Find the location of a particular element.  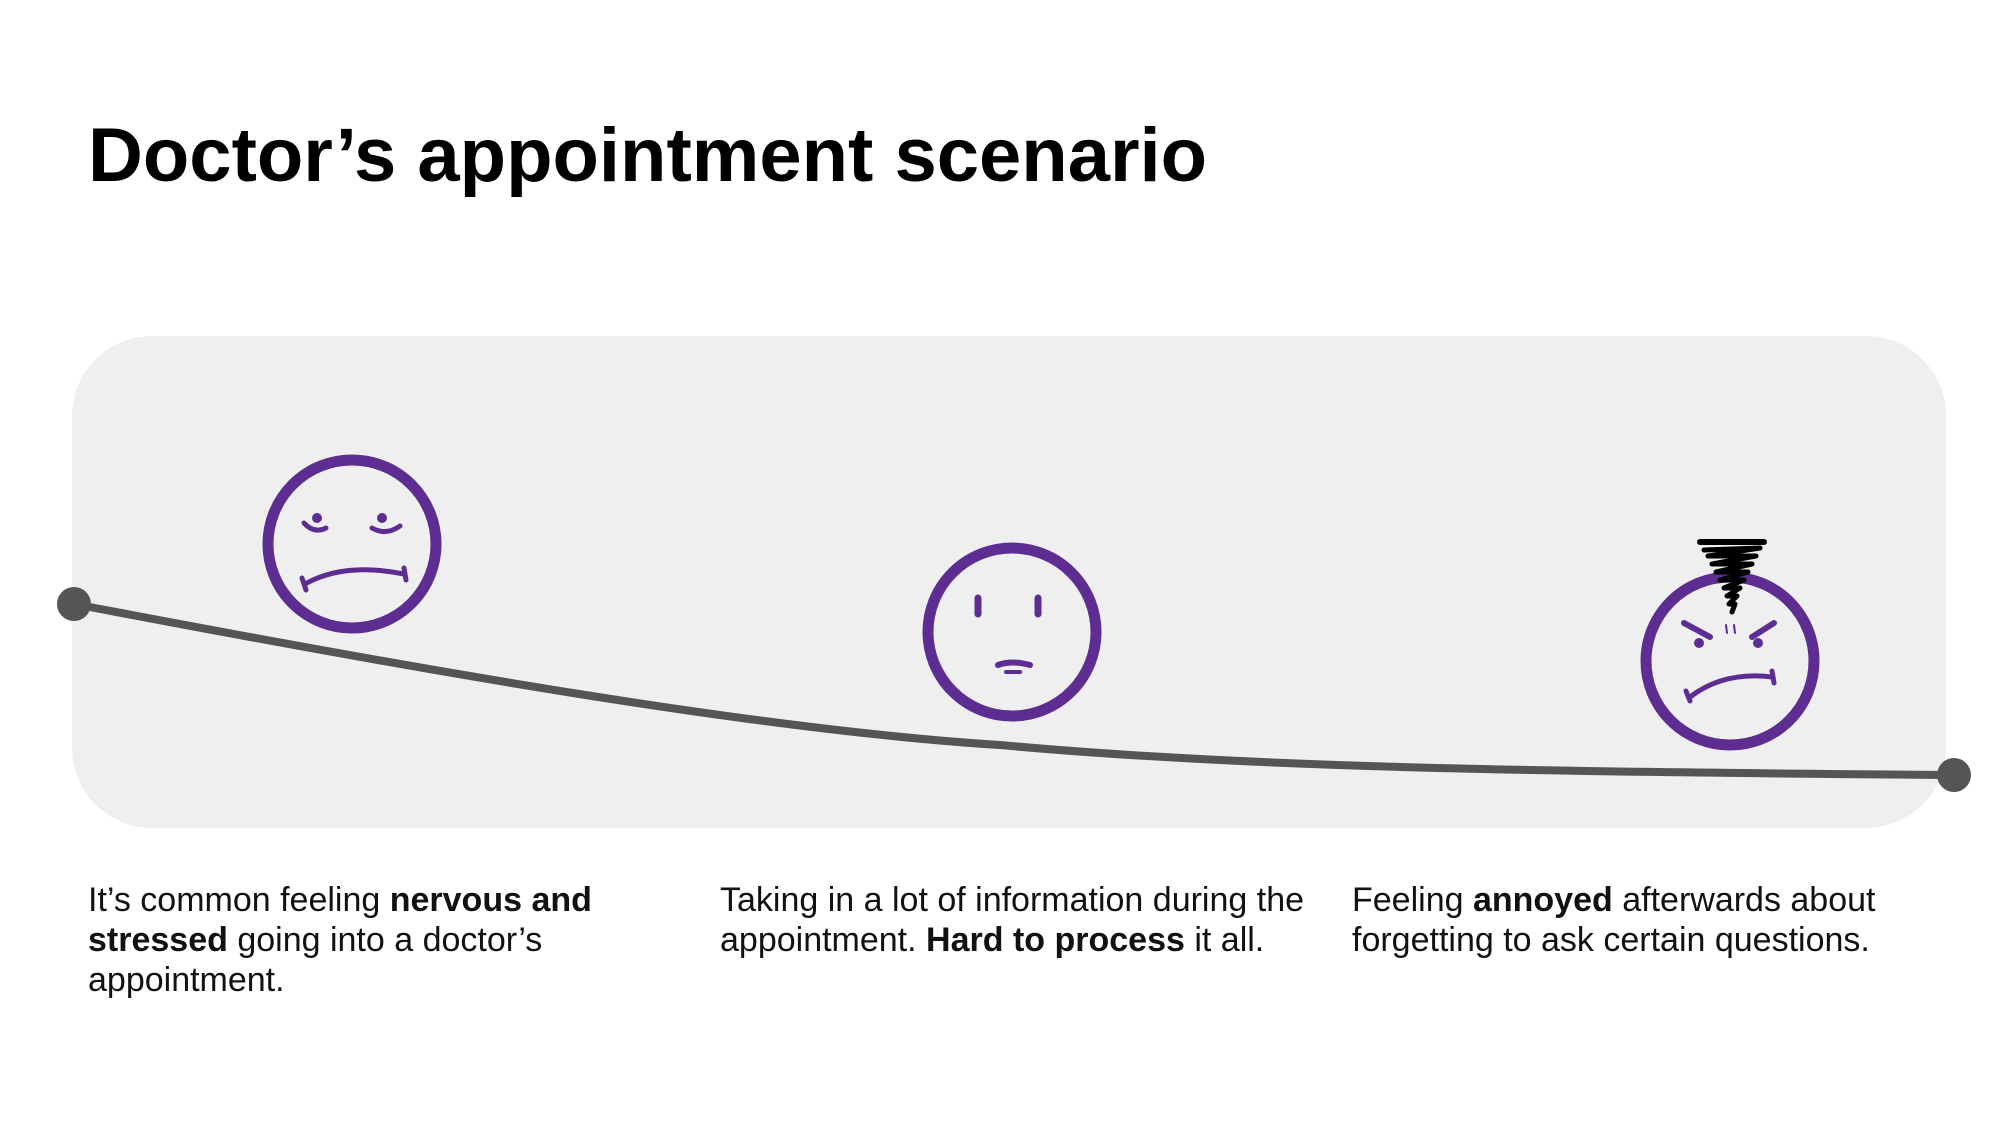

steam-scribble-icon is located at coordinates (1732, 577).